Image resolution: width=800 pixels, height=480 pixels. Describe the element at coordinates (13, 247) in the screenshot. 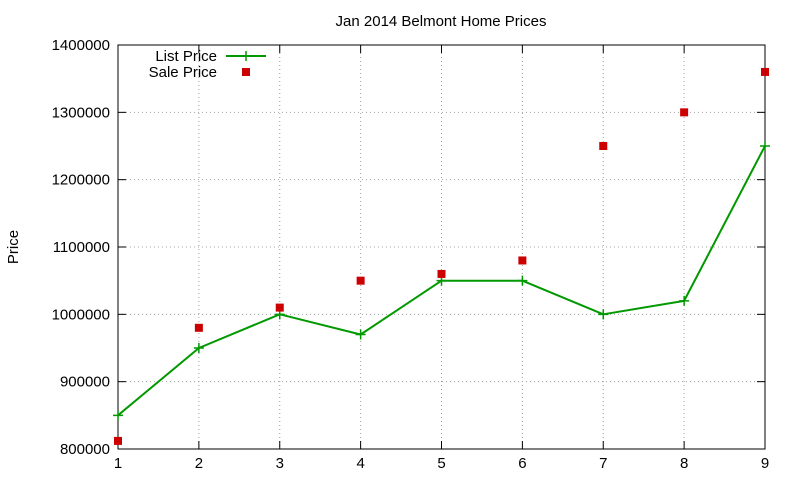

I see `y-axis-label: Price` at that location.